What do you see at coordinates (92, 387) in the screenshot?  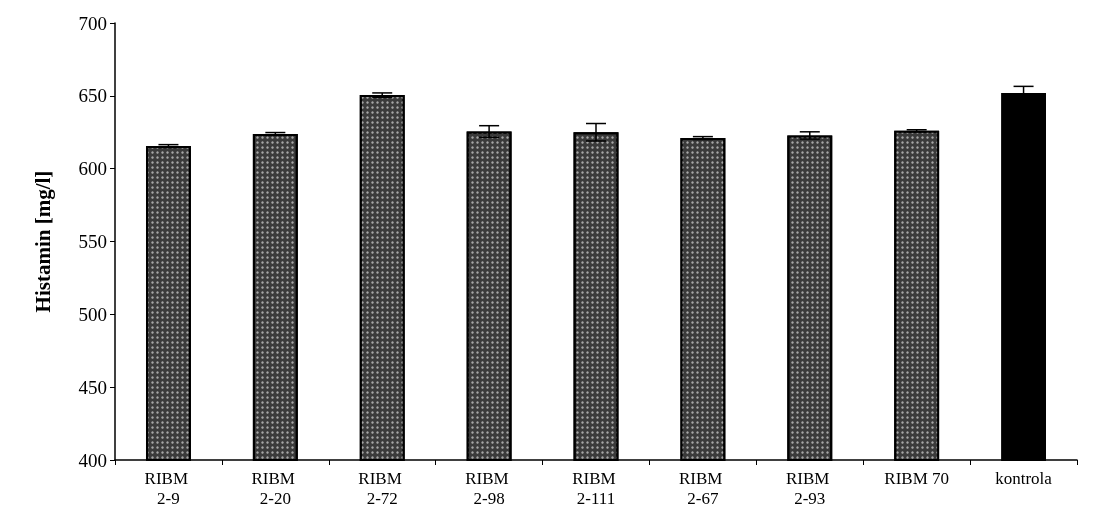 I see `y-tick-label: 450` at bounding box center [92, 387].